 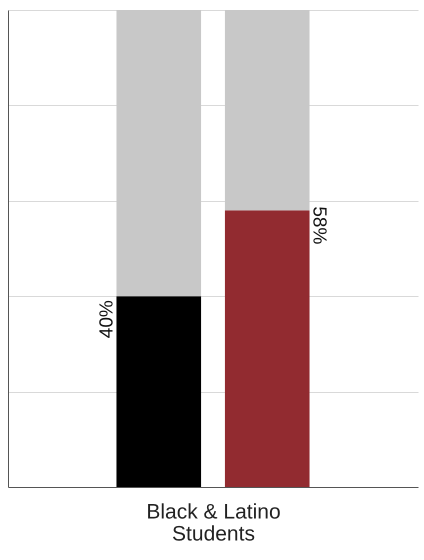 What do you see at coordinates (107, 319) in the screenshot?
I see `data-label: 40%` at bounding box center [107, 319].